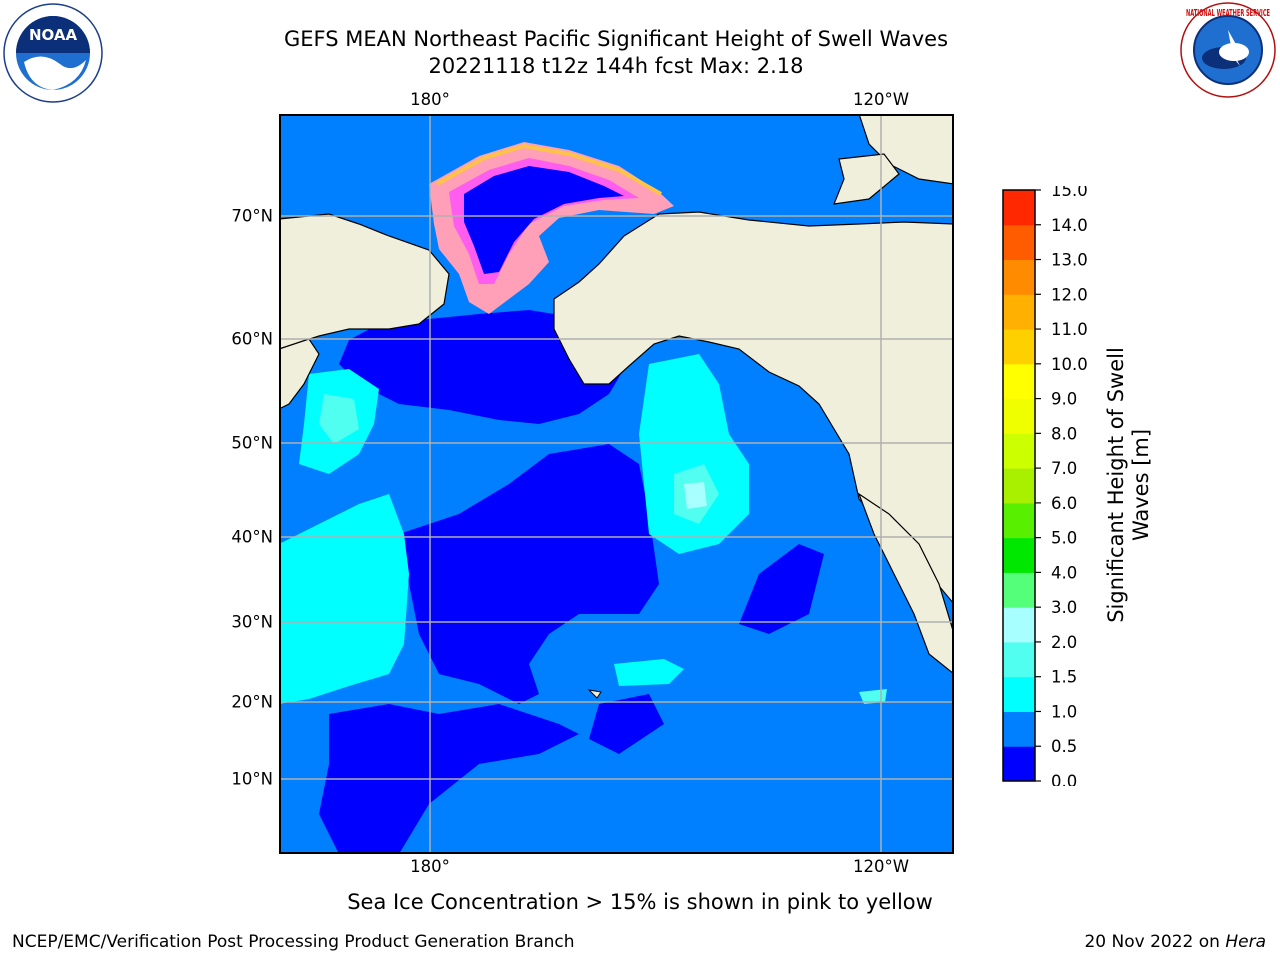 The image size is (1280, 960). What do you see at coordinates (866, 179) in the screenshot?
I see `land-arctic-islands` at bounding box center [866, 179].